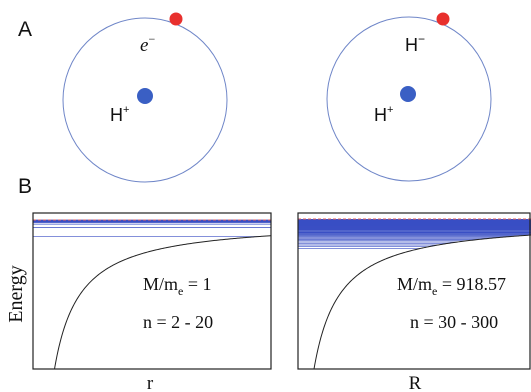  What do you see at coordinates (415, 382) in the screenshot?
I see `right-x-axis-label: R` at bounding box center [415, 382].